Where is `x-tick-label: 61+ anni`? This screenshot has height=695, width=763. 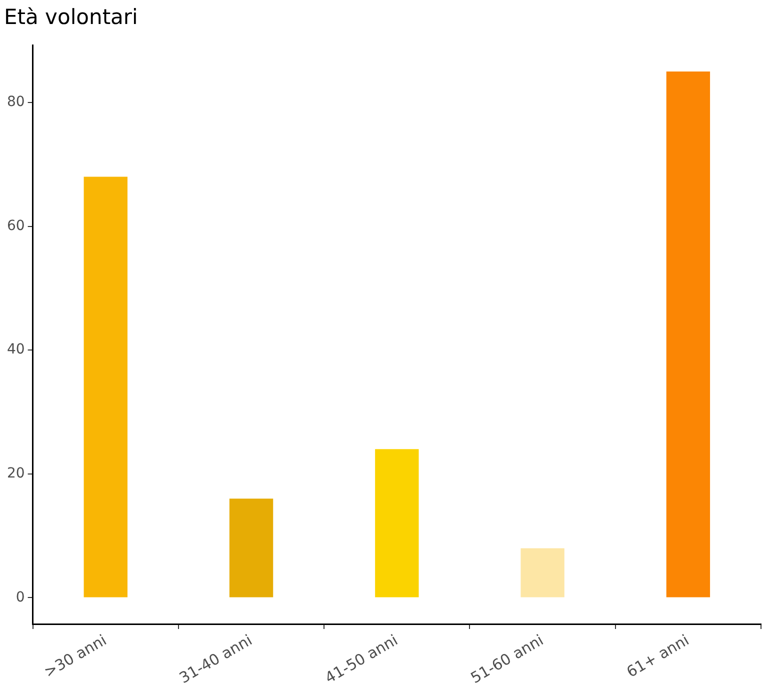
x-tick-label: 61+ anni is located at coordinates (658, 656).